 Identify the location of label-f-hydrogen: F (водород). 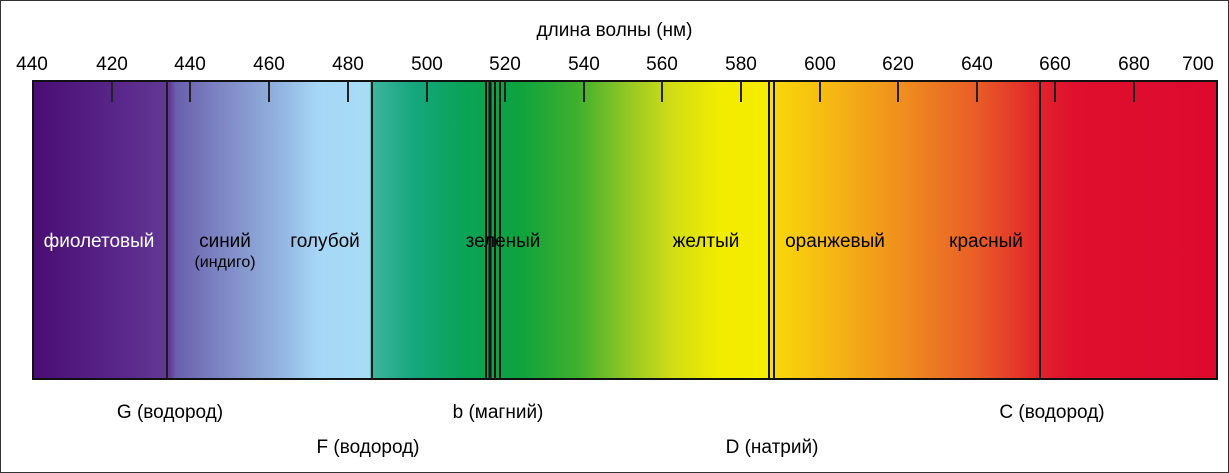
(368, 447).